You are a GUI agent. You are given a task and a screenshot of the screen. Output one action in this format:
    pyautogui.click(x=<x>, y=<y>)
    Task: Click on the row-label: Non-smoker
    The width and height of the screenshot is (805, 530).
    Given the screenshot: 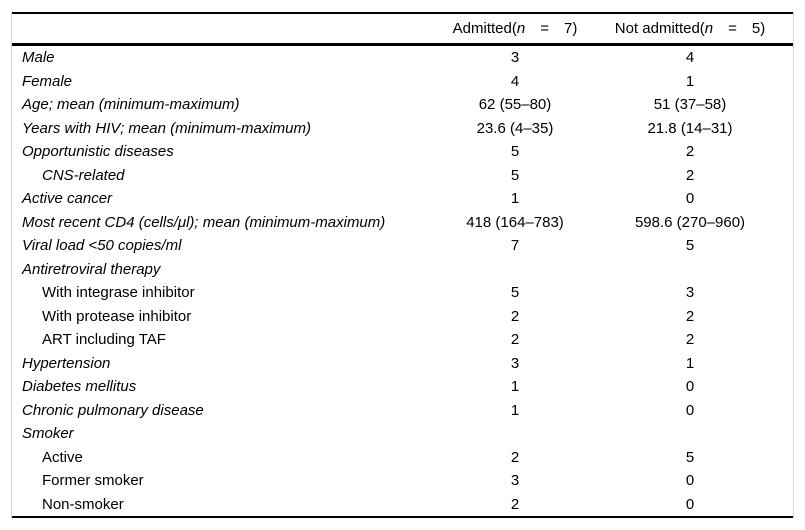 What is the action you would take?
    pyautogui.click(x=83, y=504)
    